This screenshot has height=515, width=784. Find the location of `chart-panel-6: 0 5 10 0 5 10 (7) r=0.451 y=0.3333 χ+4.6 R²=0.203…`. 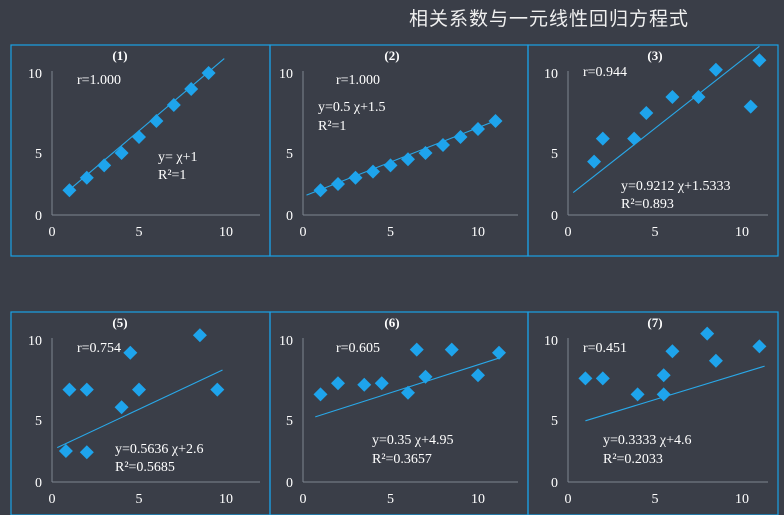

chart-panel-6: 0 5 10 0 5 10 (7) r=0.451 y=0.3333 χ+4.6 R²=0.203… is located at coordinates (653, 413).